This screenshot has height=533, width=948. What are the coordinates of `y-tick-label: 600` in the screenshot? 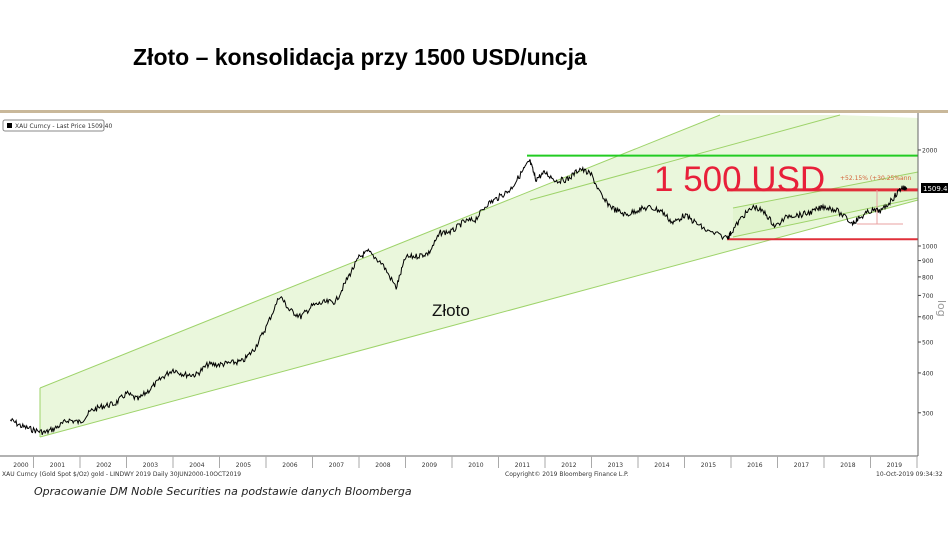 It's located at (928, 317).